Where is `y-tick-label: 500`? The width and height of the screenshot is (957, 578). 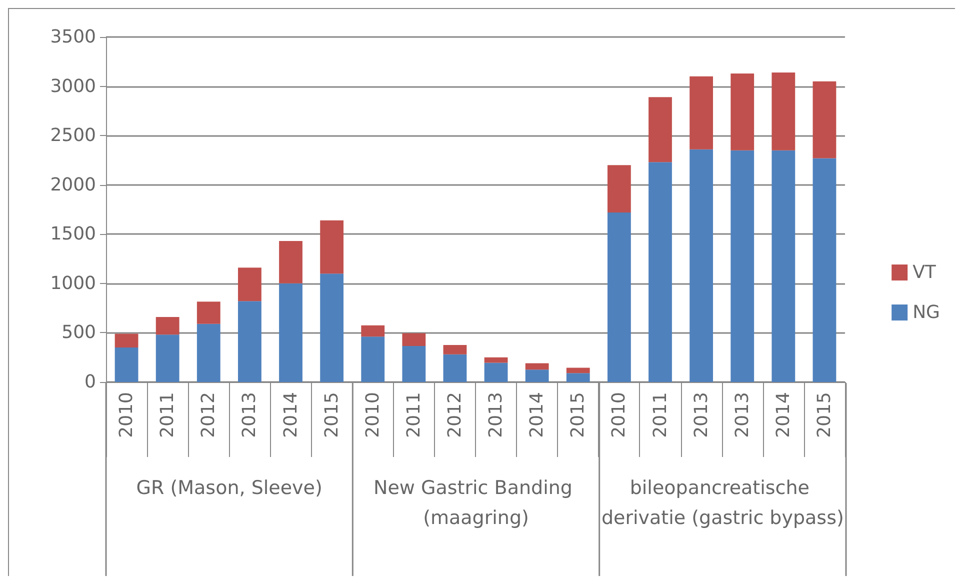 y-tick-label: 500 is located at coordinates (79, 333).